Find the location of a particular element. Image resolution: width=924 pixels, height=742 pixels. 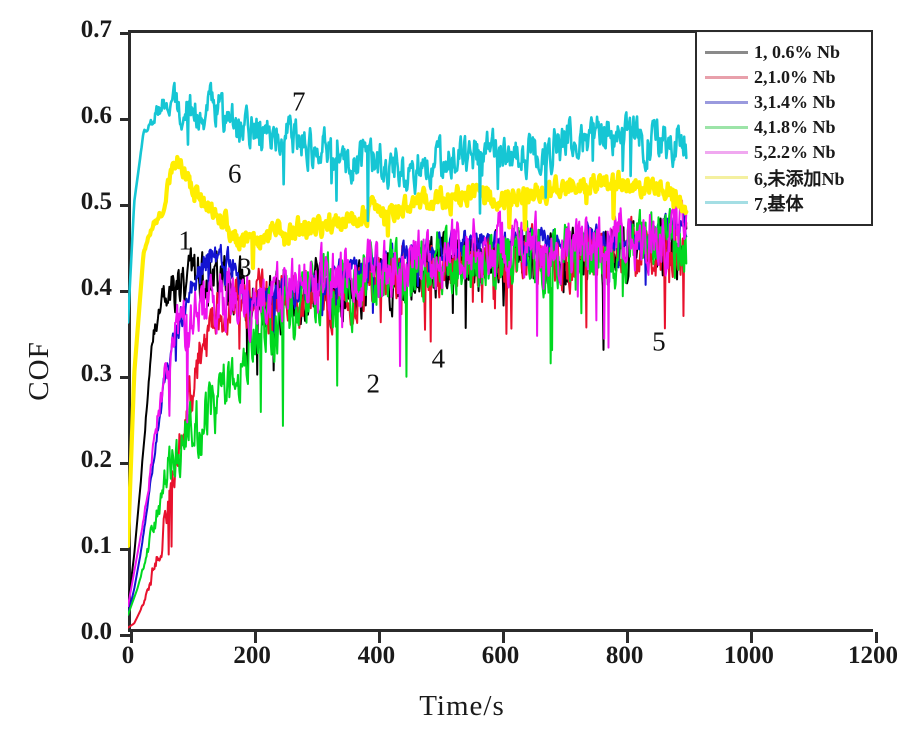

x-axis-tick-label: 600 is located at coordinates (500, 655).